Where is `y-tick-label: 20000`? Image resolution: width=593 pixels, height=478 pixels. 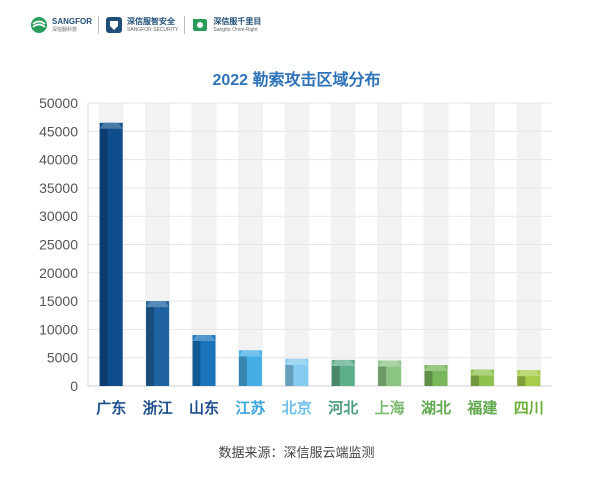 y-tick-label: 20000 is located at coordinates (58, 273).